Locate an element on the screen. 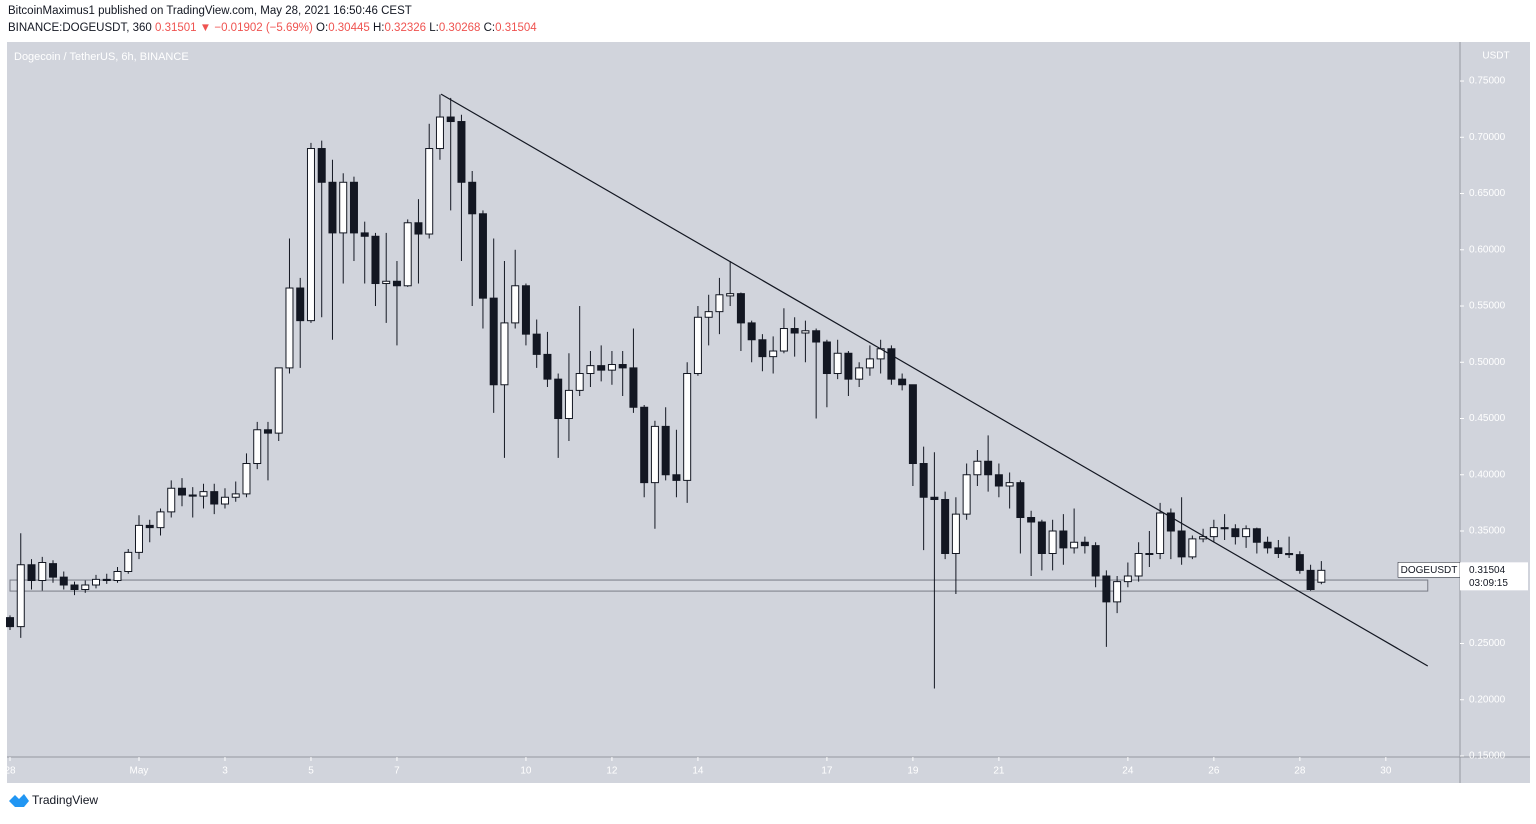 The height and width of the screenshot is (824, 1536). y-tick-label: 0.65000 is located at coordinates (1487, 193).